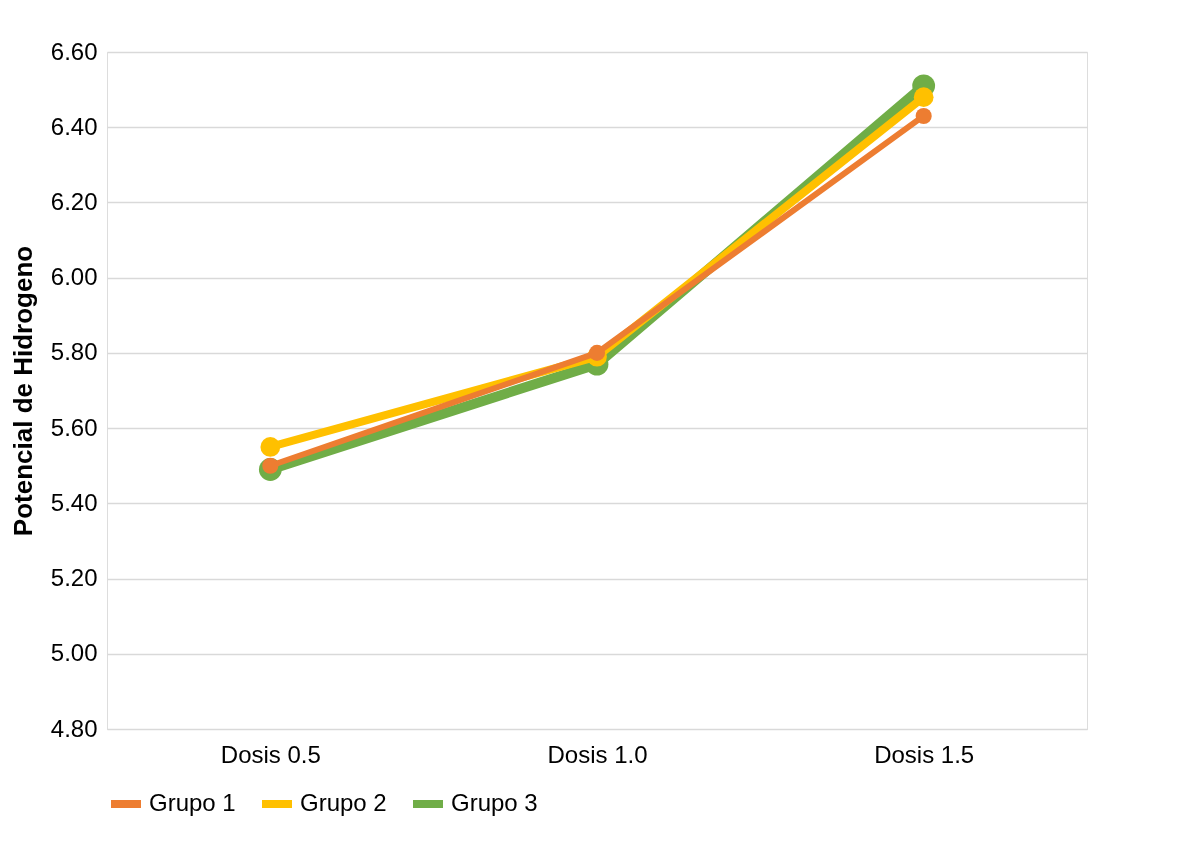 Image resolution: width=1179 pixels, height=854 pixels. Describe the element at coordinates (74, 352) in the screenshot. I see `y-tick-label: 5.80` at that location.